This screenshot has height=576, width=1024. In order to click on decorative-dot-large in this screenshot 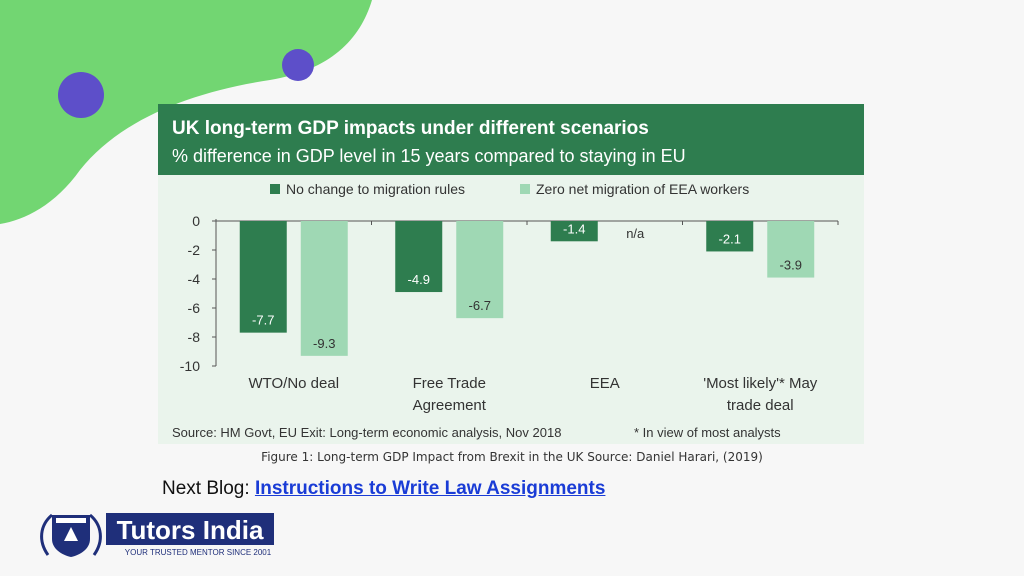, I will do `click(81, 95)`.